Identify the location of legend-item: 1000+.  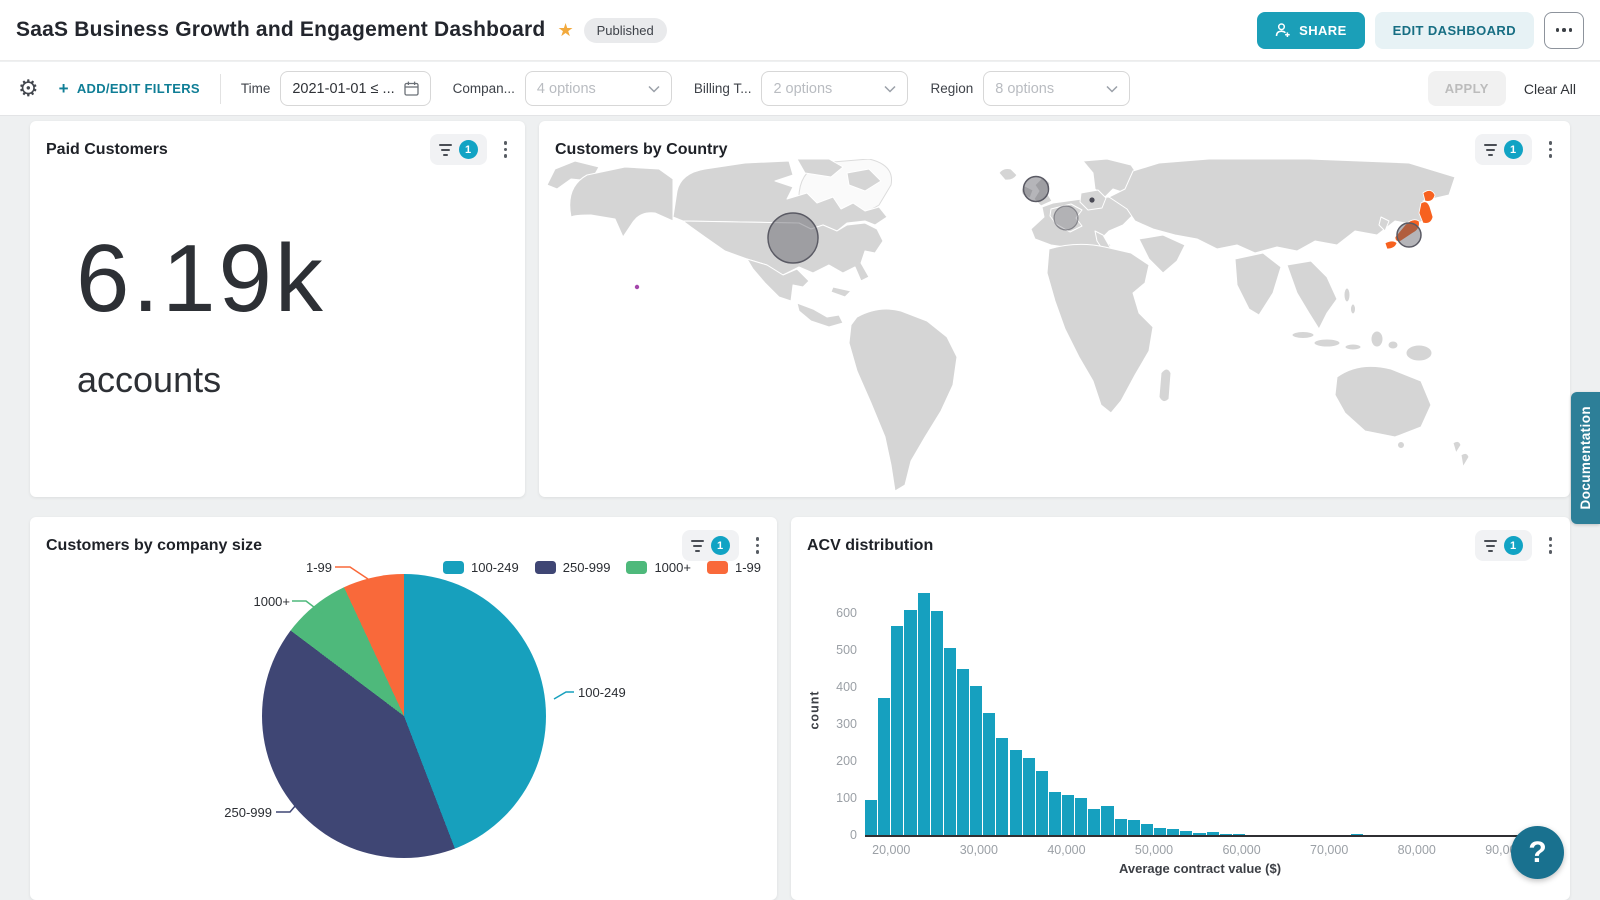
(658, 567).